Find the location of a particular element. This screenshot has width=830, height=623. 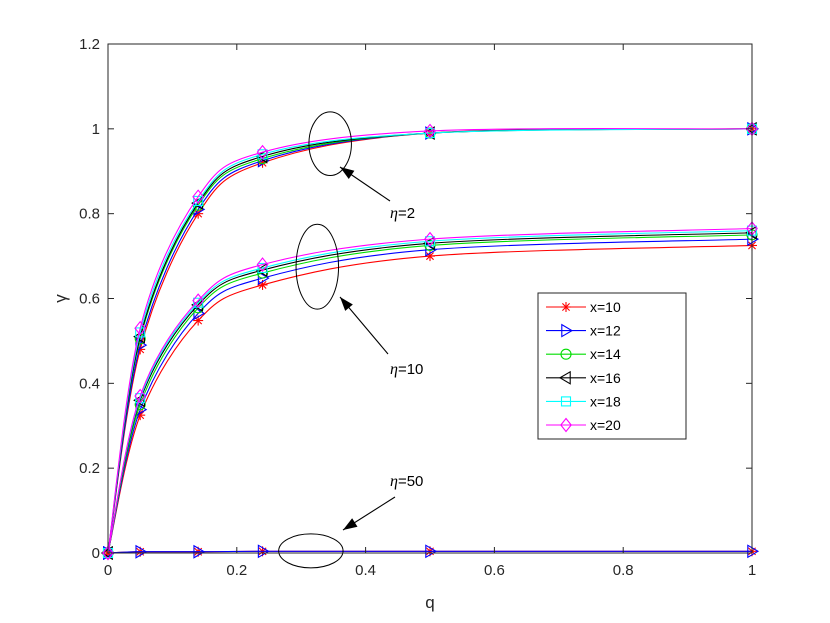

legend-box is located at coordinates (612, 366).